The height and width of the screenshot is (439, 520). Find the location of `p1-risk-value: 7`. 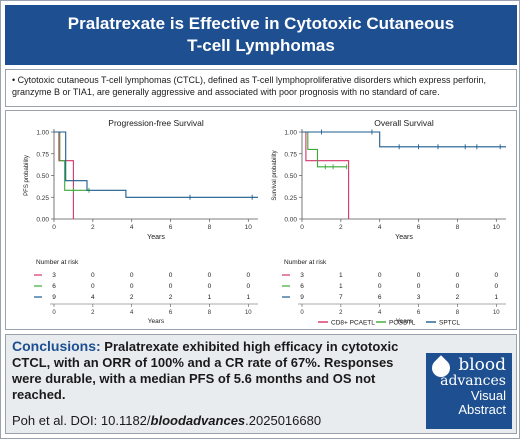

p1-risk-value: 7 is located at coordinates (341, 297).